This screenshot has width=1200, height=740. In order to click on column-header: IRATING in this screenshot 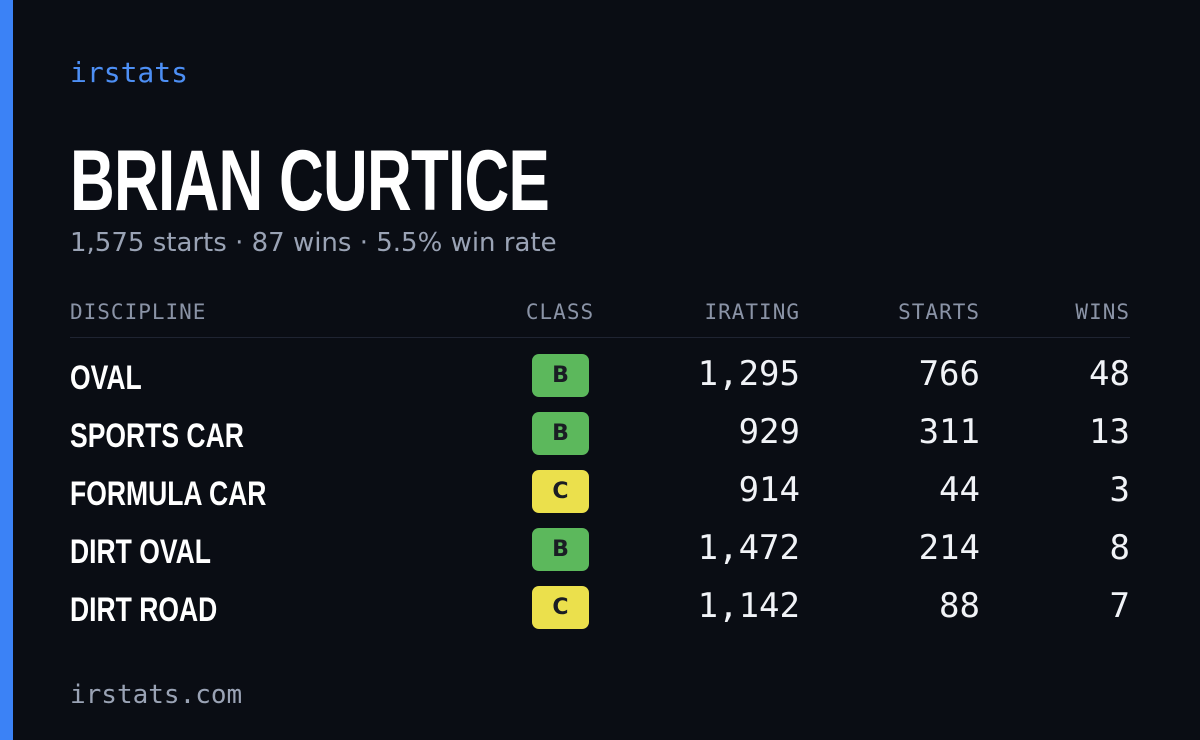, I will do `click(752, 312)`.